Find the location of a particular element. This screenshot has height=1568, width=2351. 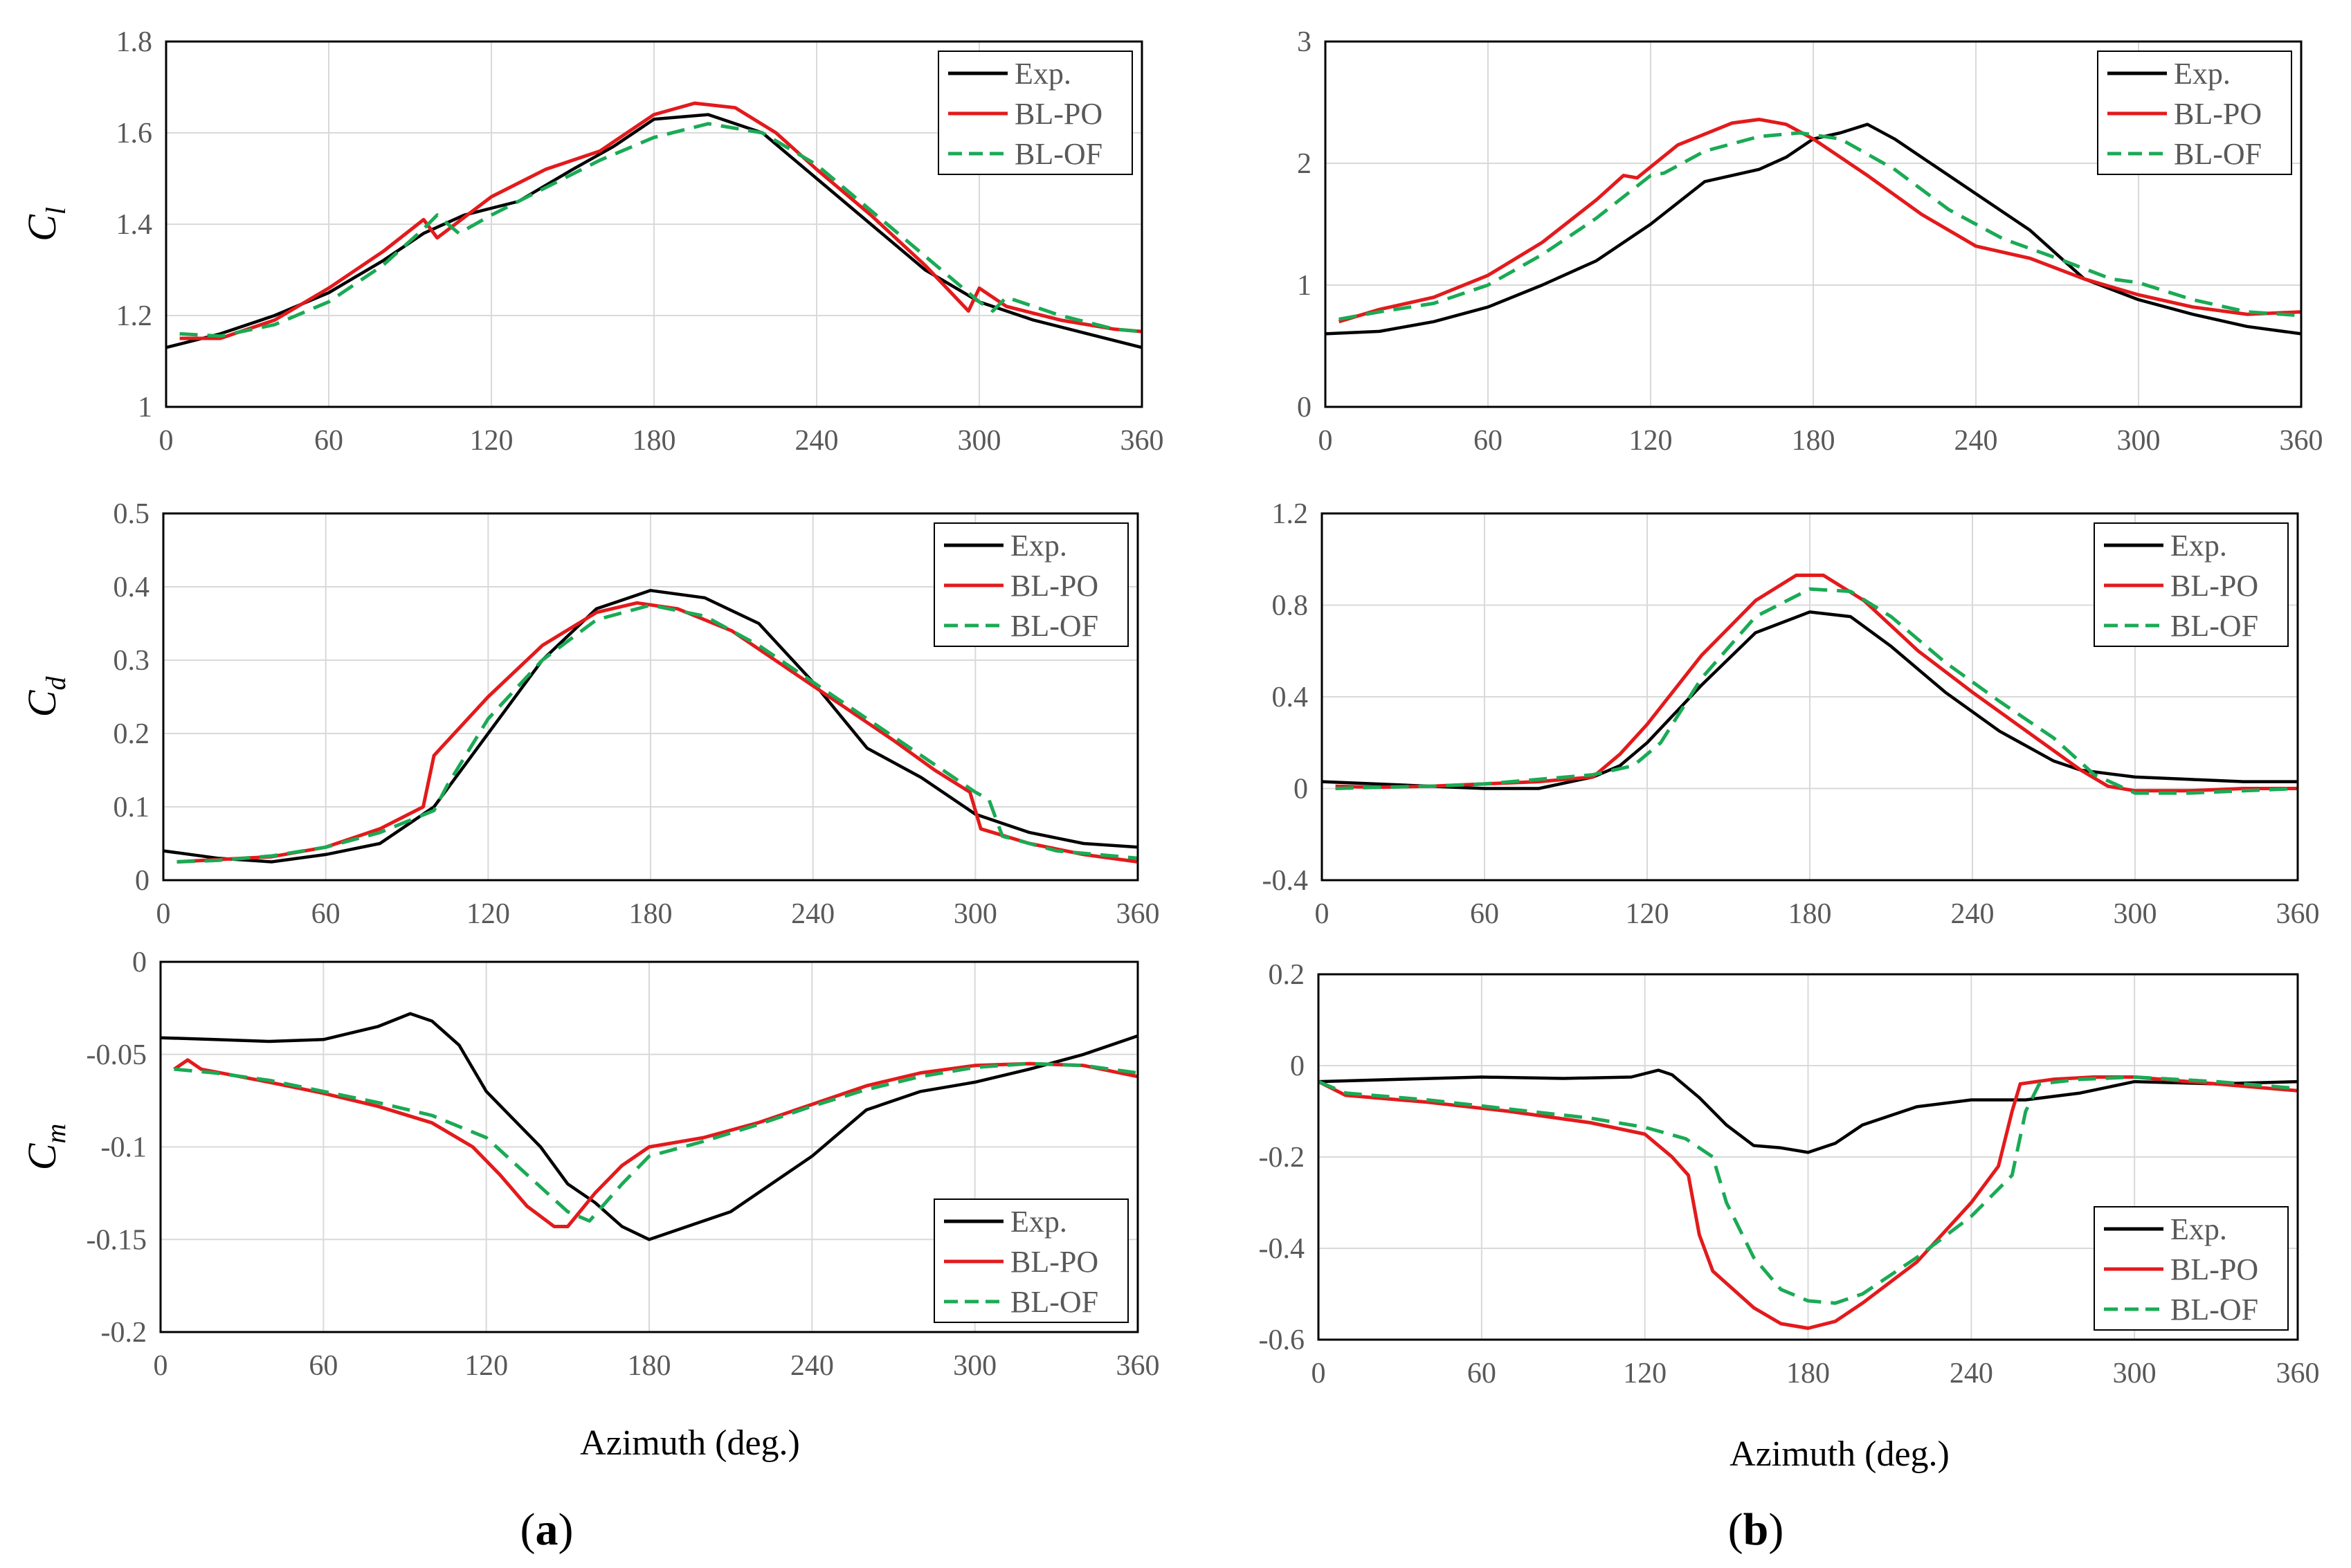

y-axis-label: Cd is located at coordinates (45, 697).